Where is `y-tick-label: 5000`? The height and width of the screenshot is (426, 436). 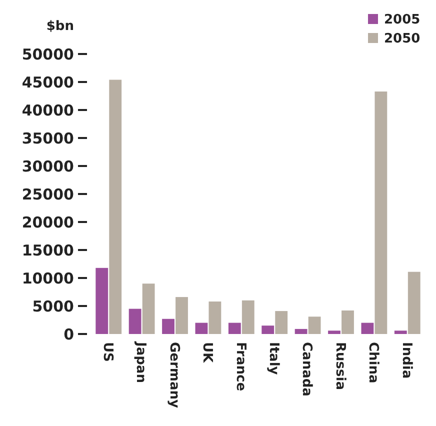 y-tick-label: 5000 is located at coordinates (53, 306).